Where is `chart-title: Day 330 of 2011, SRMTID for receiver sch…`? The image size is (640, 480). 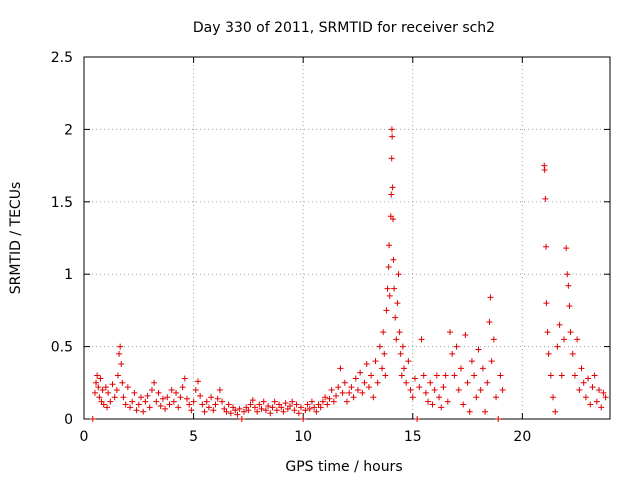
chart-title: Day 330 of 2011, SRMTID for receiver sch… is located at coordinates (344, 28).